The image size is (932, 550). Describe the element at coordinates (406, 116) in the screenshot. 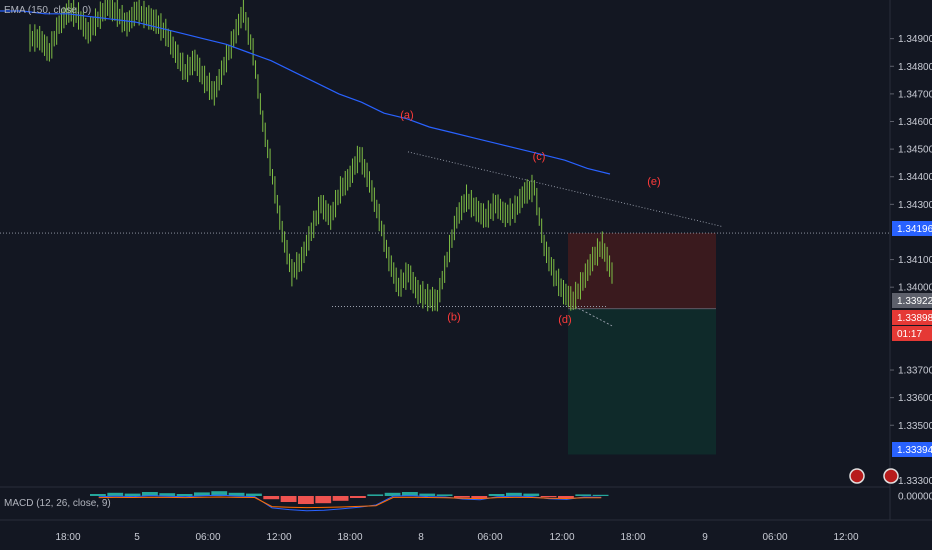

I see `wave-label: (a)` at that location.